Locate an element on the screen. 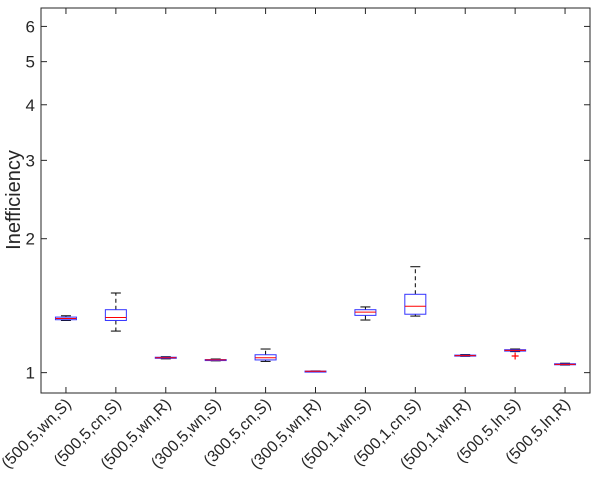 The height and width of the screenshot is (492, 598). outlier-marker is located at coordinates (515, 356).